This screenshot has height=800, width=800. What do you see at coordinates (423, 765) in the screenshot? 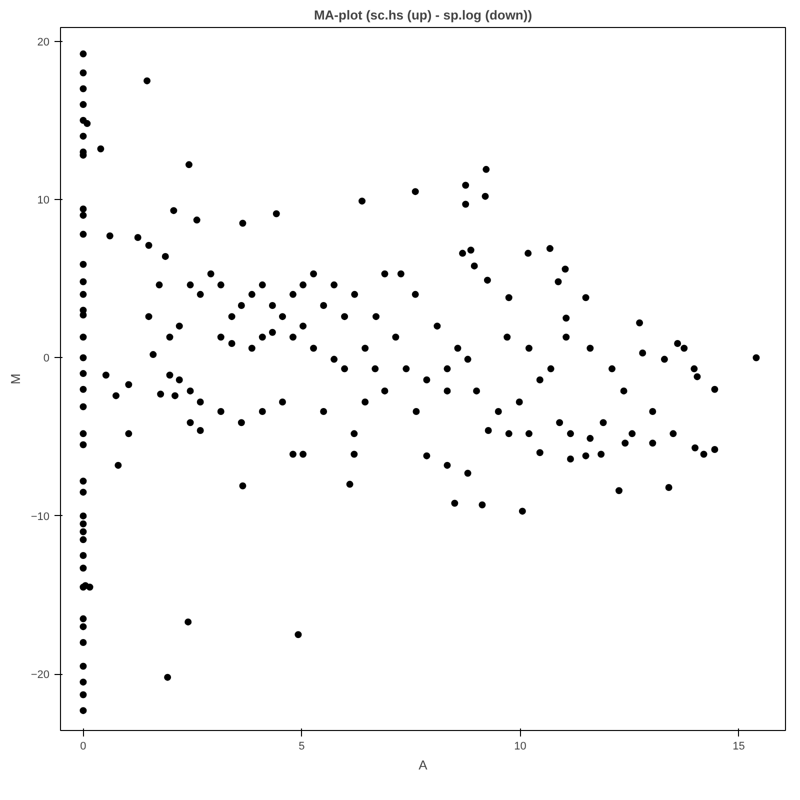
I see `x-axis-title: A` at bounding box center [423, 765].